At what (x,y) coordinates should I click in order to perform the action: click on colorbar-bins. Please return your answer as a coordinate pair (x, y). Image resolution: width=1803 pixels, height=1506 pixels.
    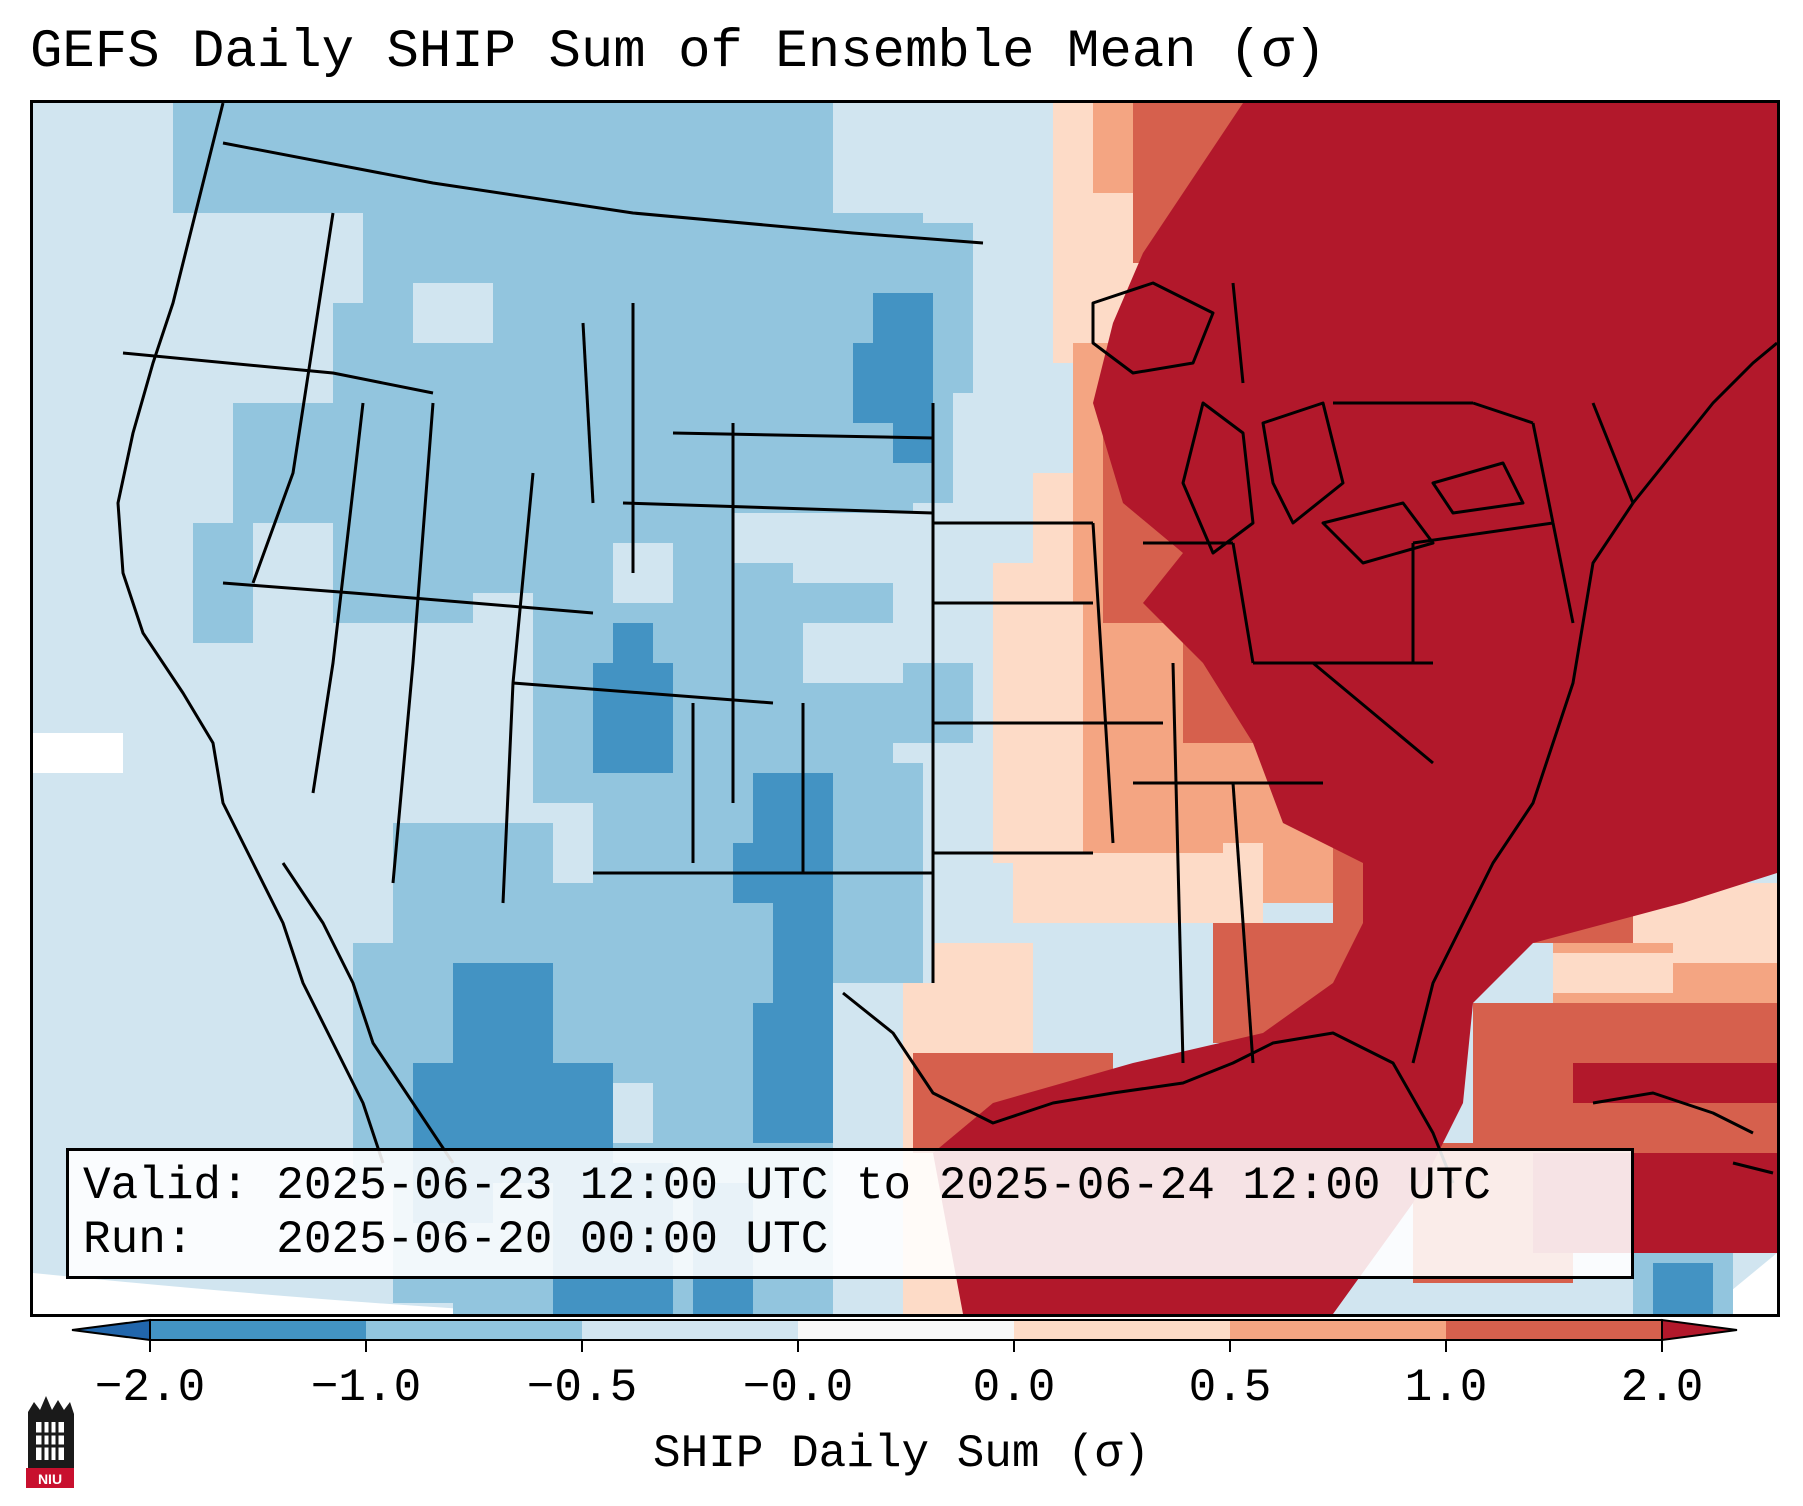
    Looking at the image, I should click on (904, 1330).